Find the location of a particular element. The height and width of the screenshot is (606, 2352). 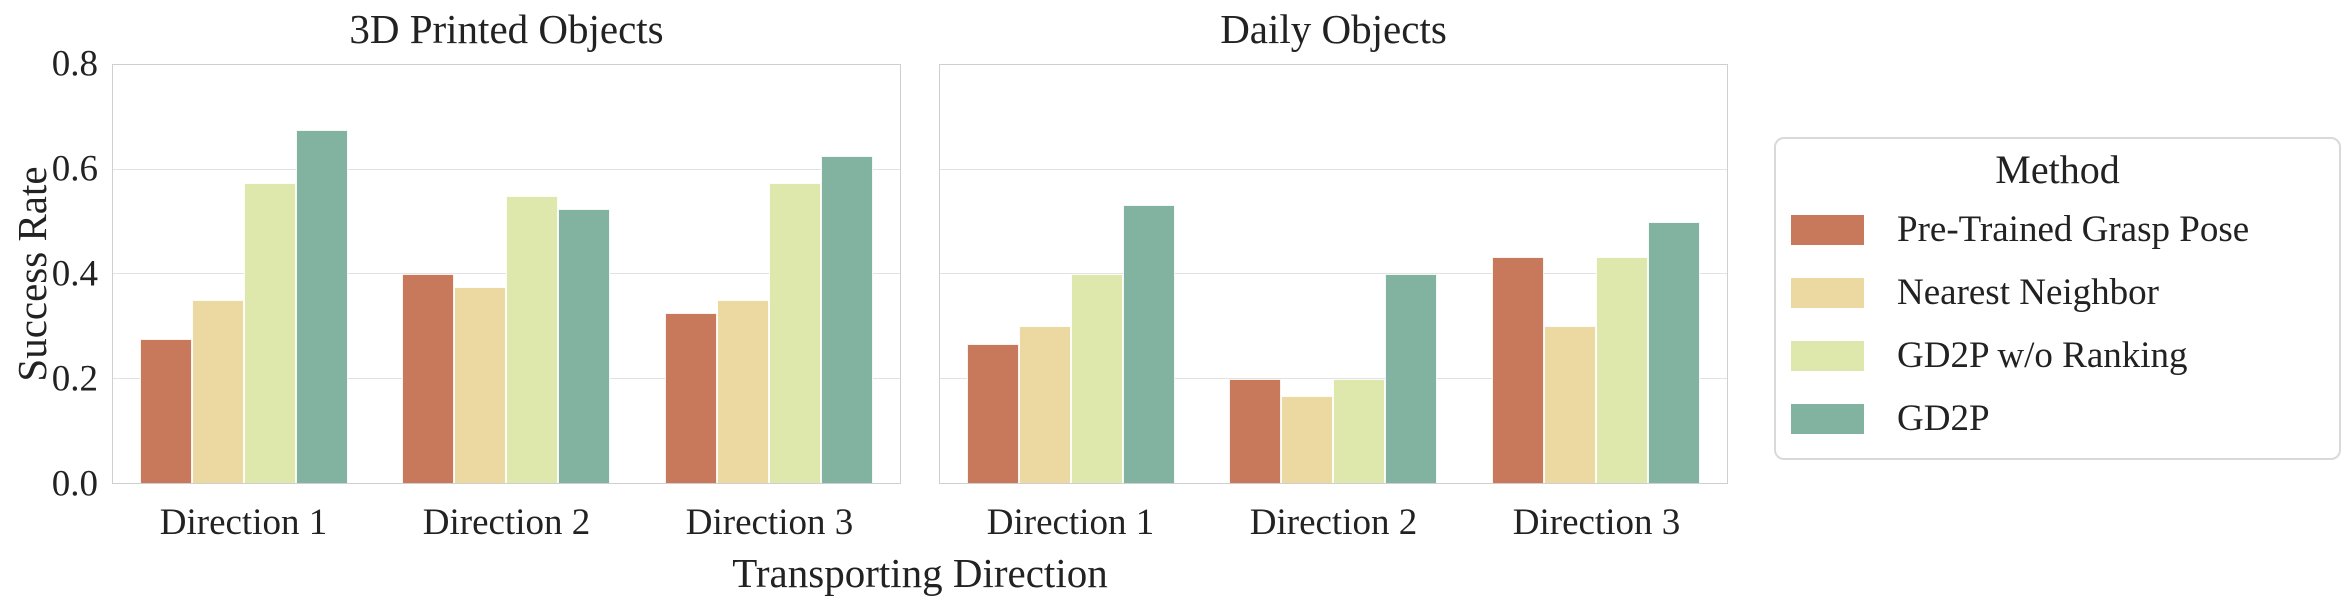

legend-label: GD2P is located at coordinates (1943, 418).